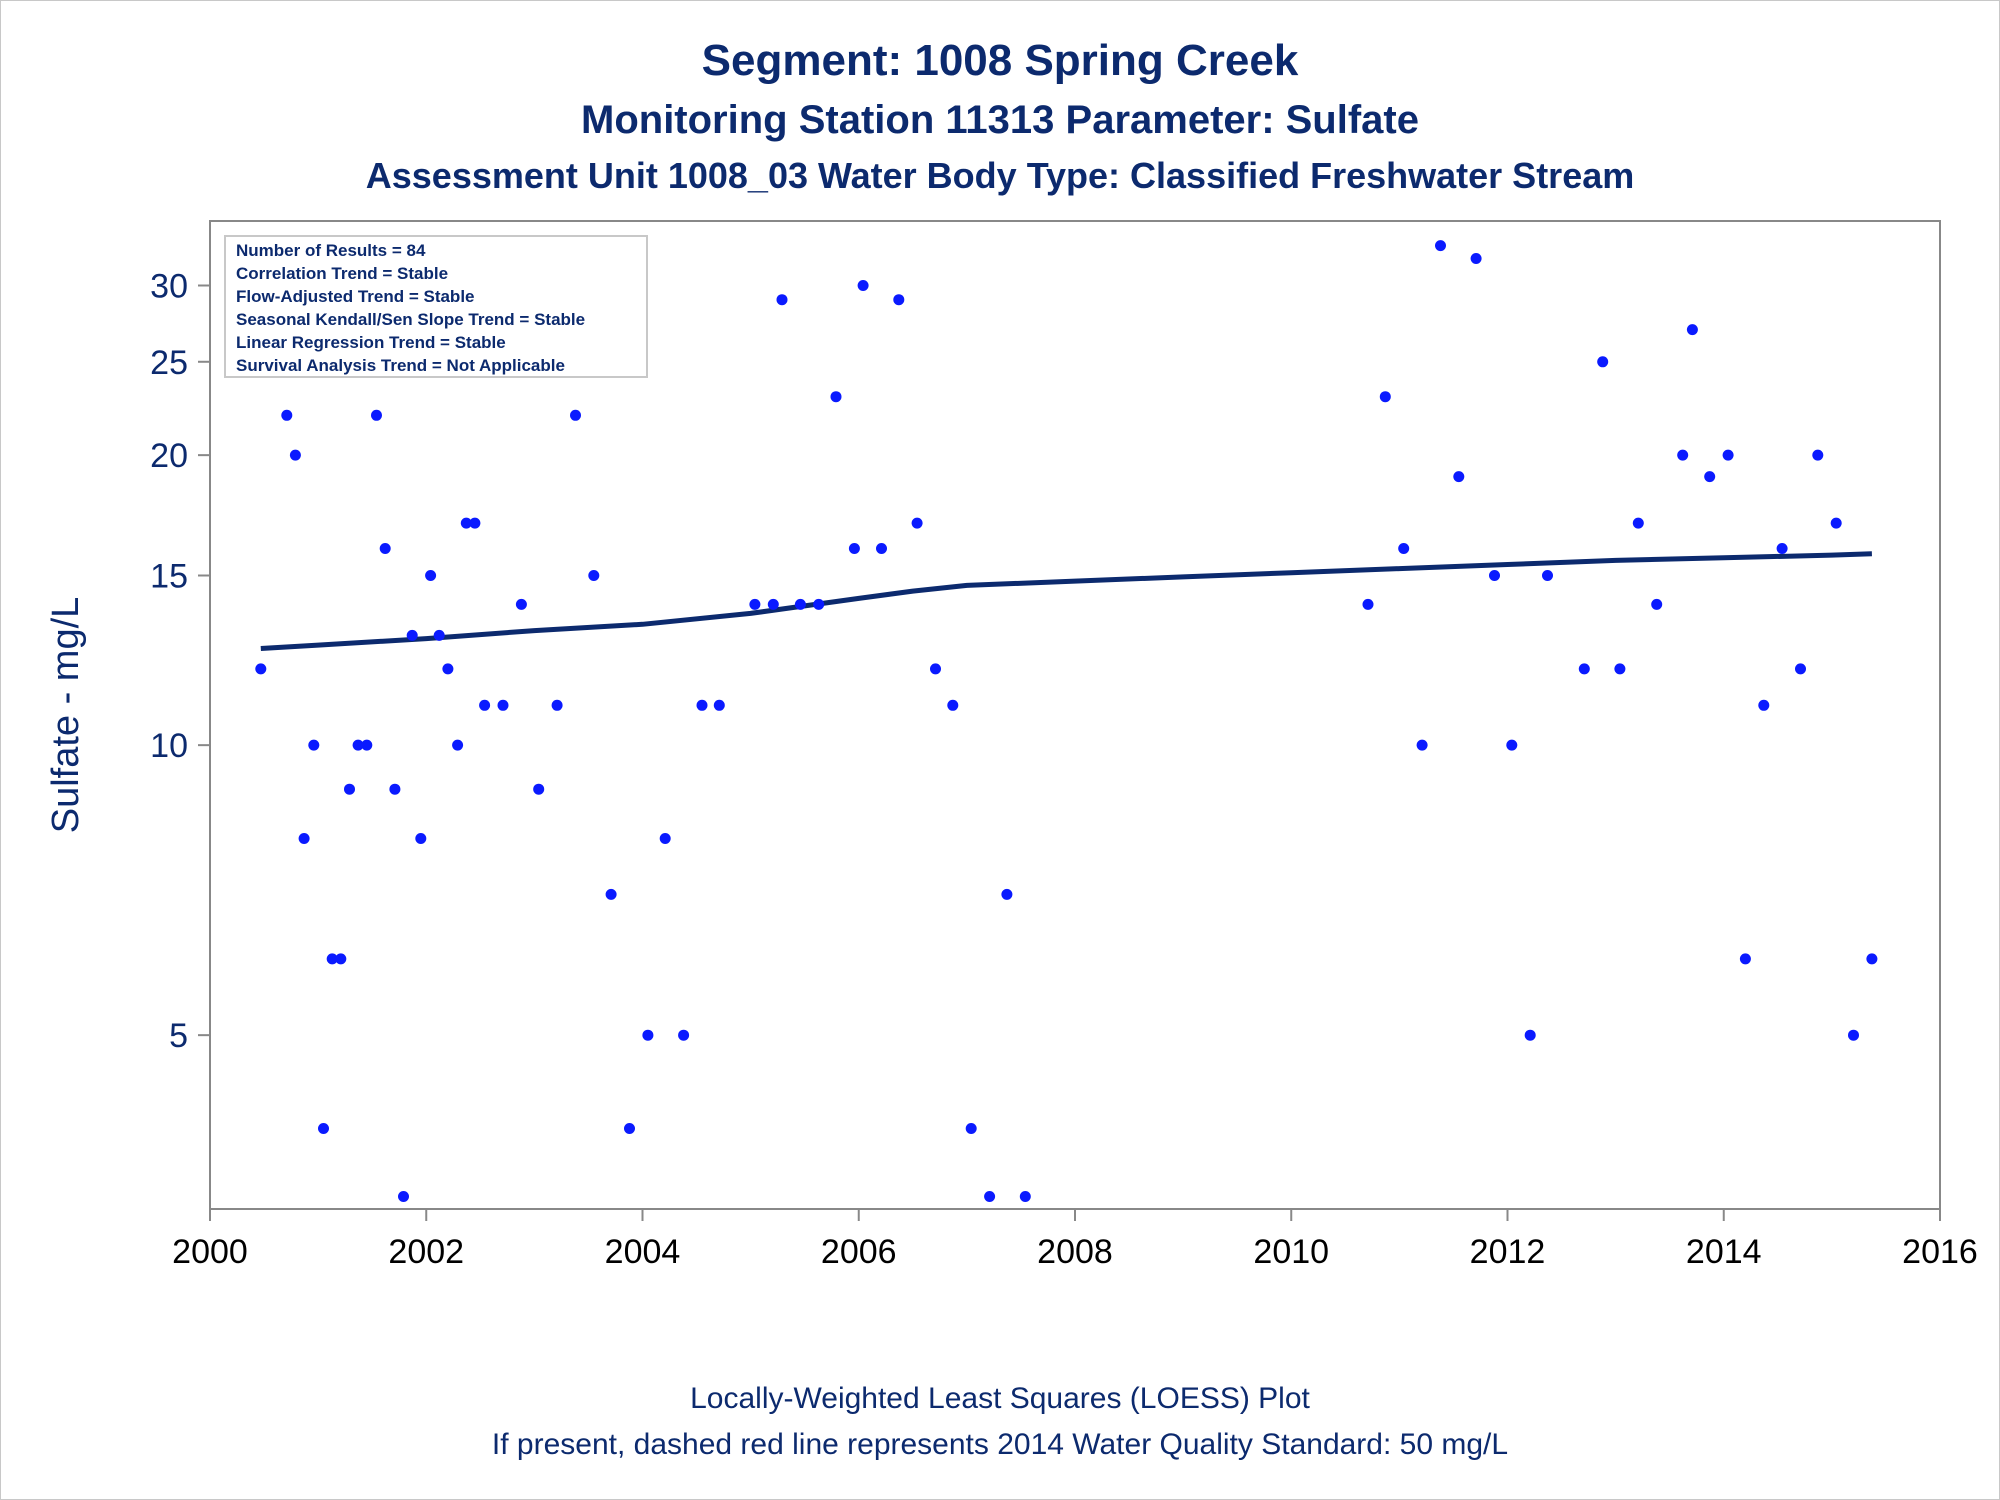 The width and height of the screenshot is (2000, 1500). Describe the element at coordinates (436, 306) in the screenshot. I see `trend-legend-box` at that location.